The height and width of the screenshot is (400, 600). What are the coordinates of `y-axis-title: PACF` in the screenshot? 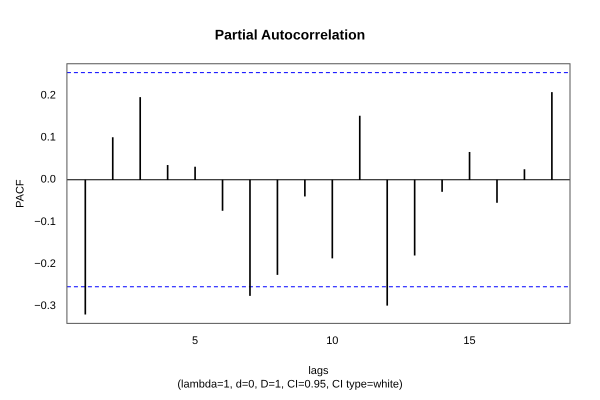 It's located at (20, 193).